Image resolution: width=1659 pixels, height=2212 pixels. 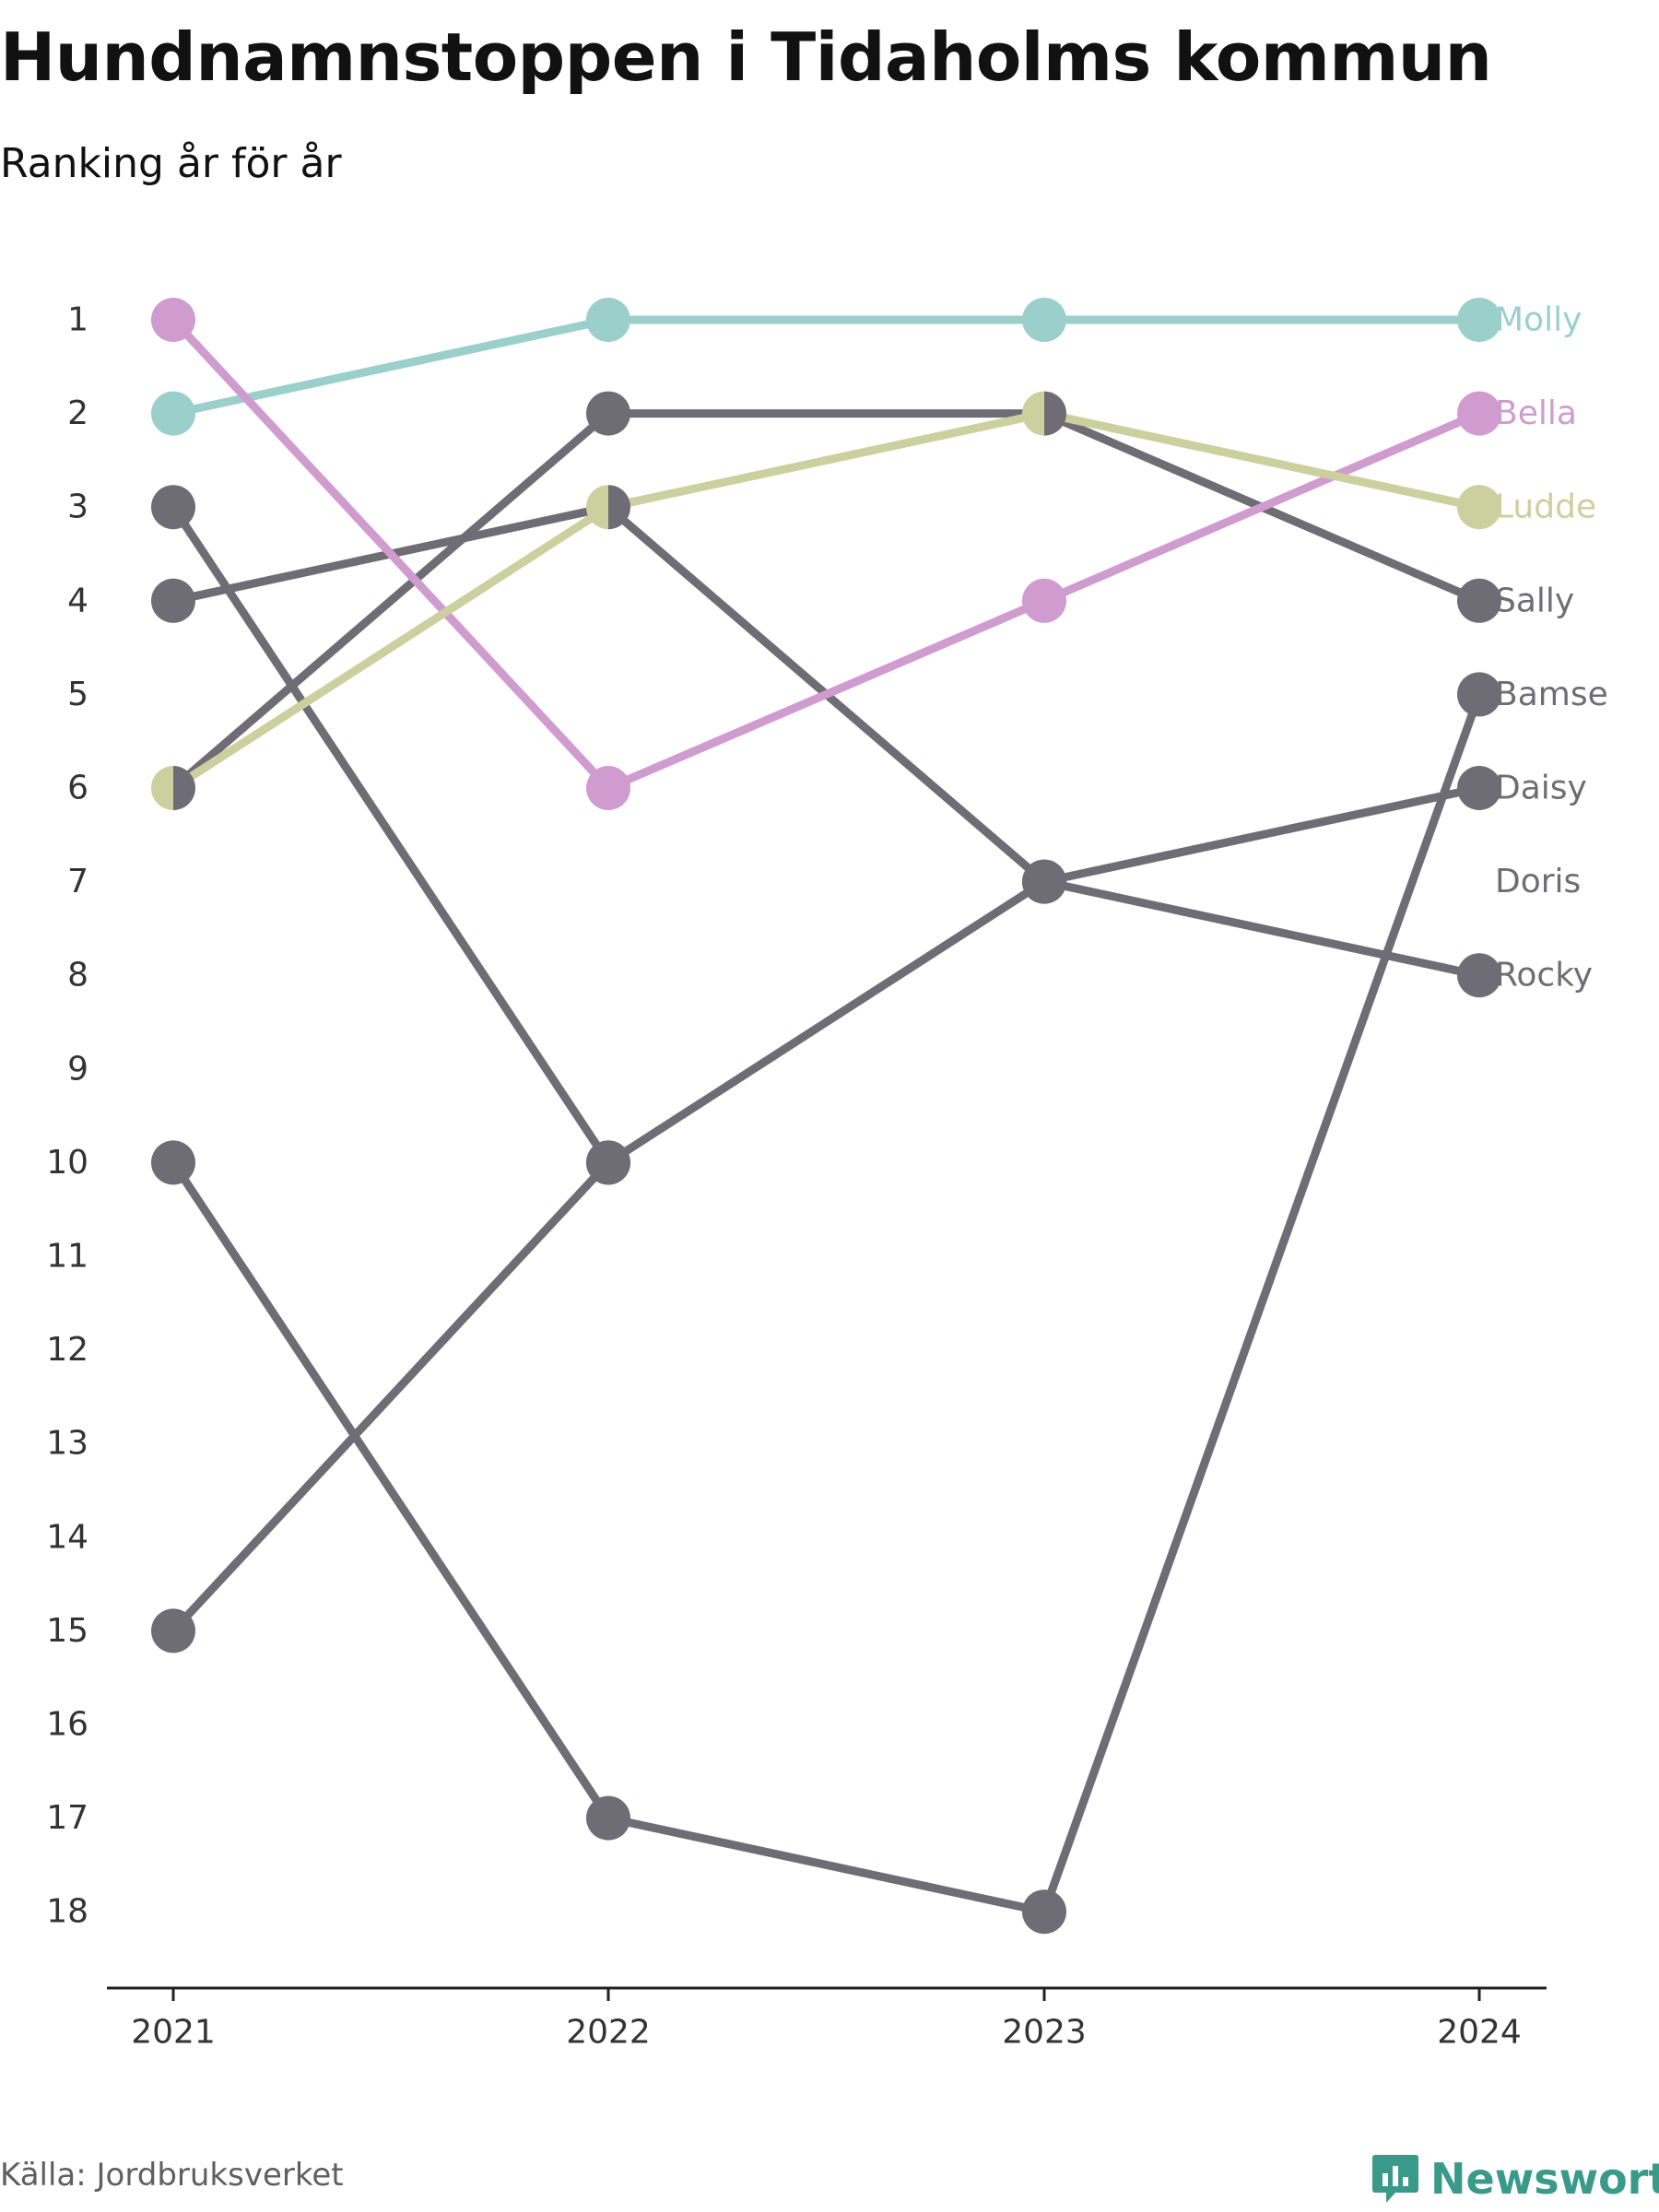 I want to click on series-label-bella: Bella, so click(x=1536, y=413).